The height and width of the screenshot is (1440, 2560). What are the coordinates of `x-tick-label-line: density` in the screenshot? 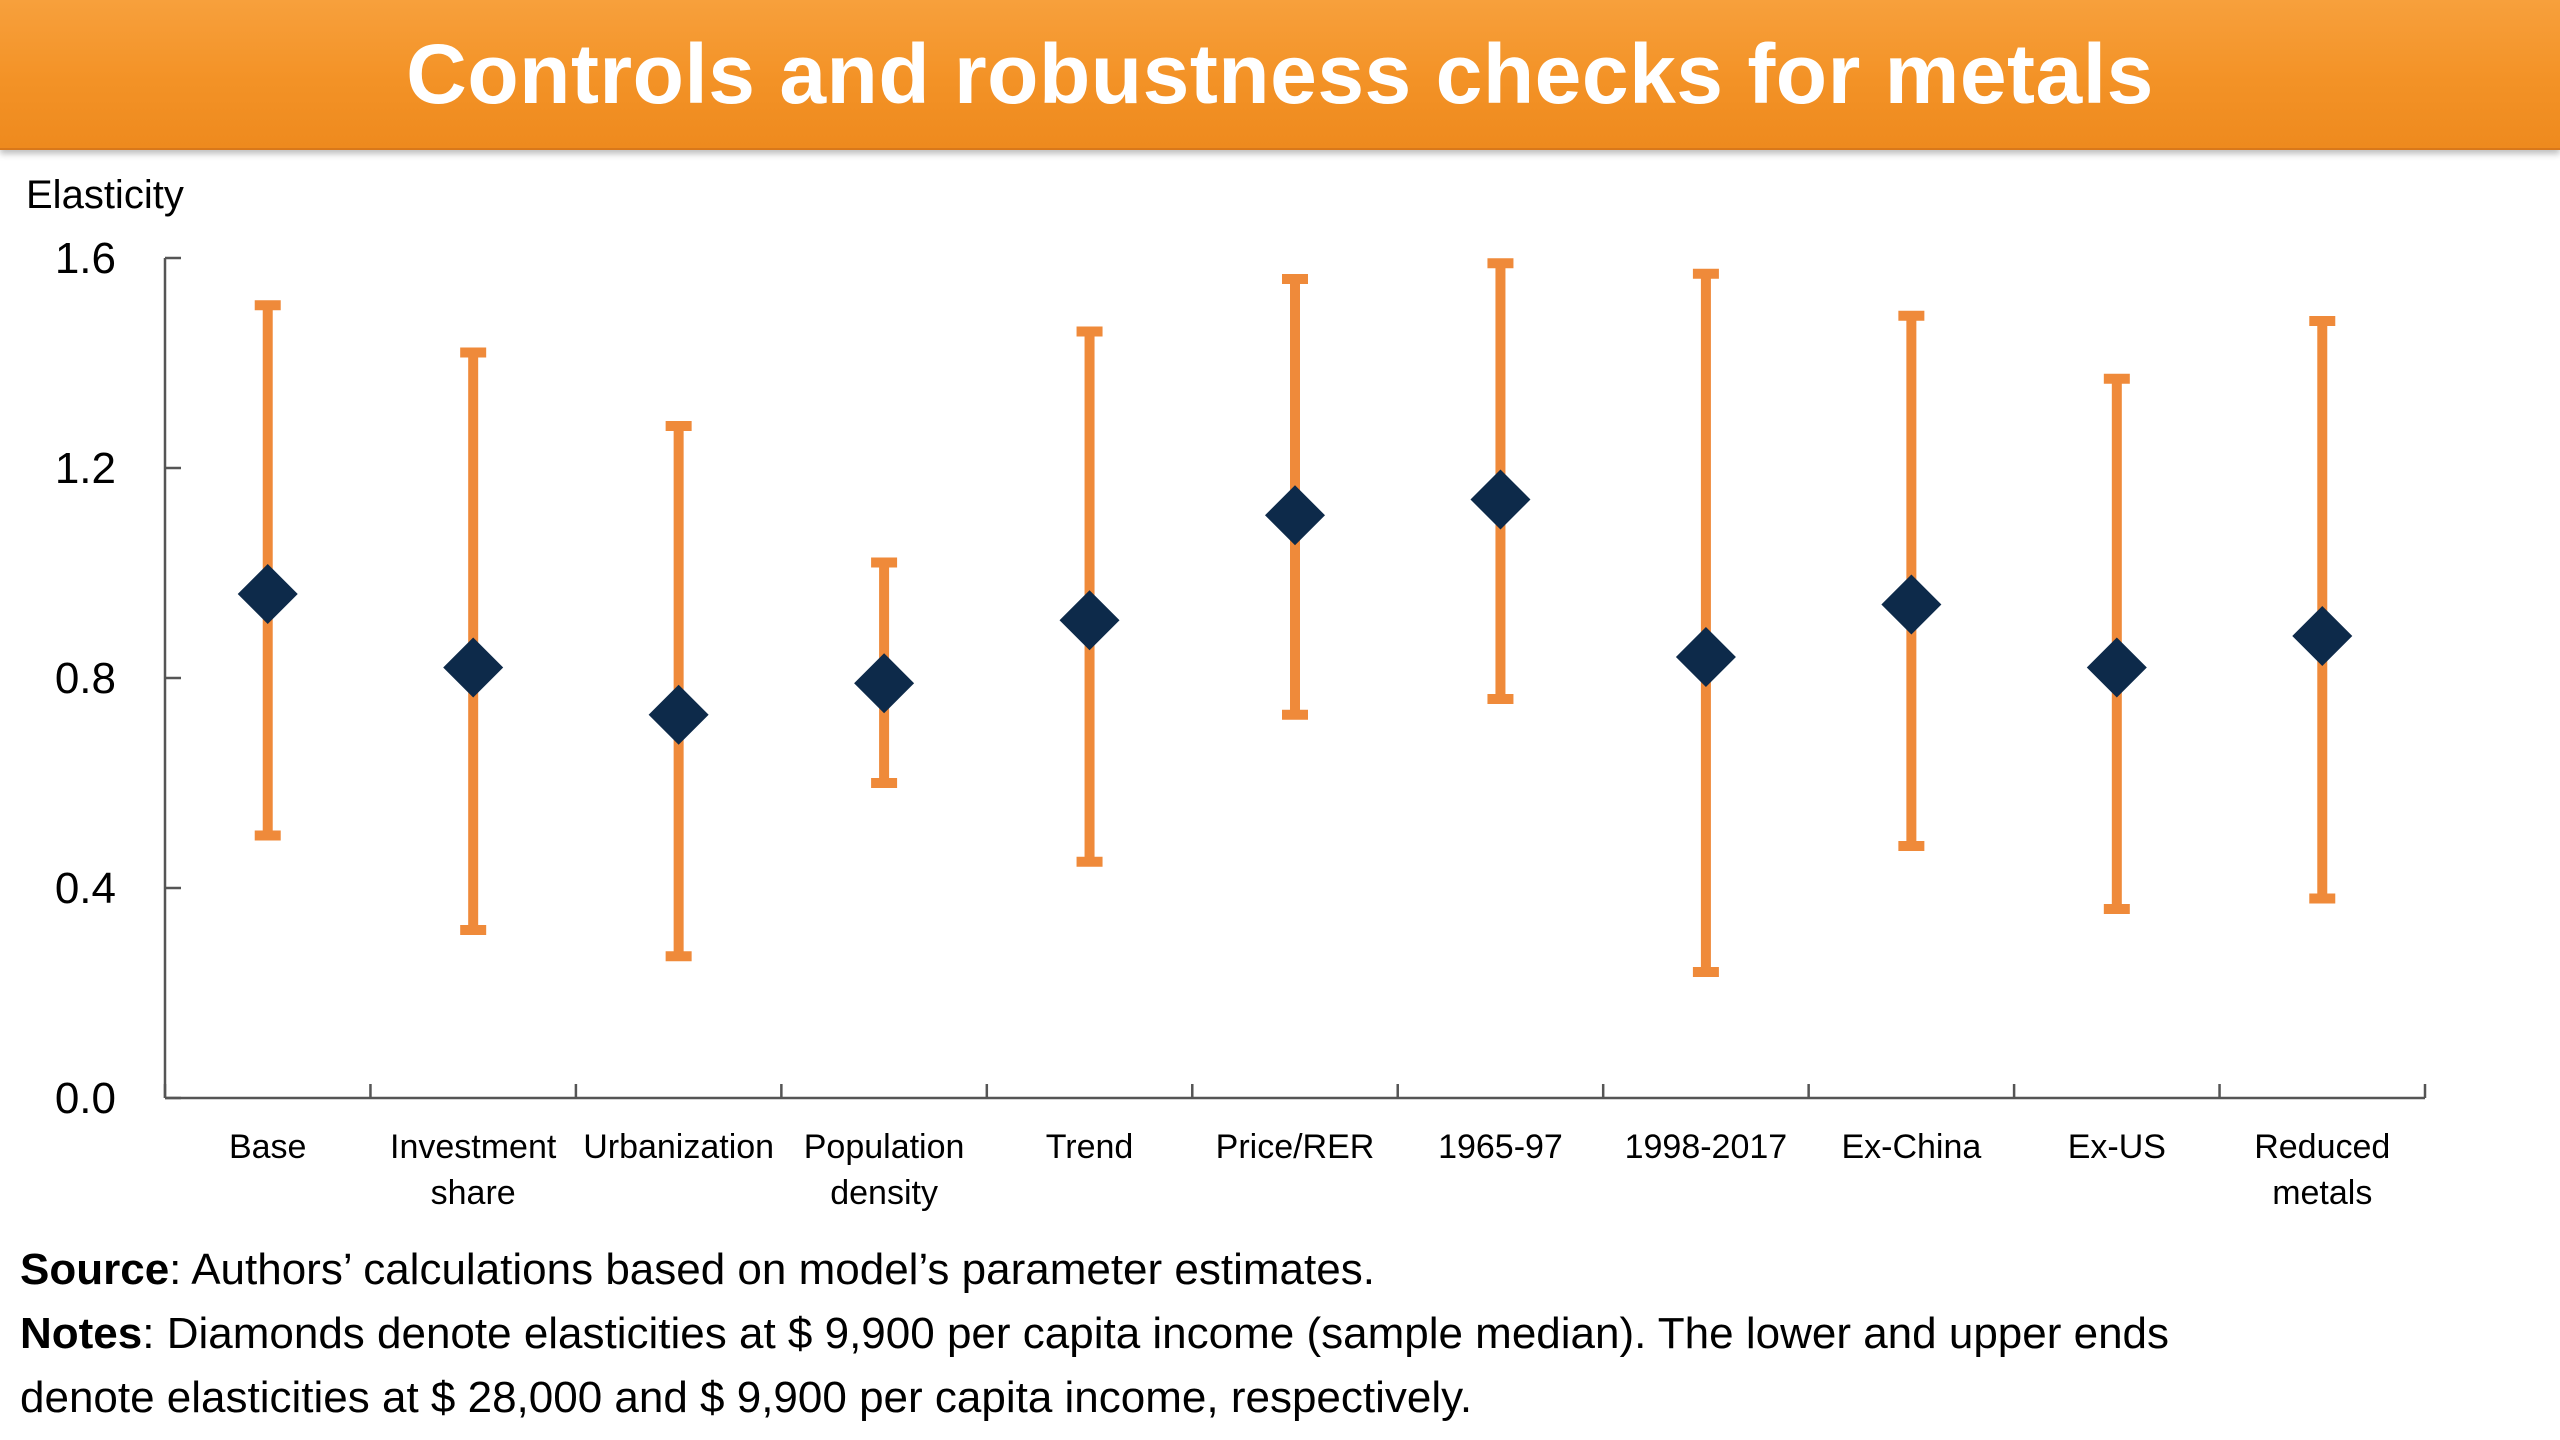 It's located at (884, 1193).